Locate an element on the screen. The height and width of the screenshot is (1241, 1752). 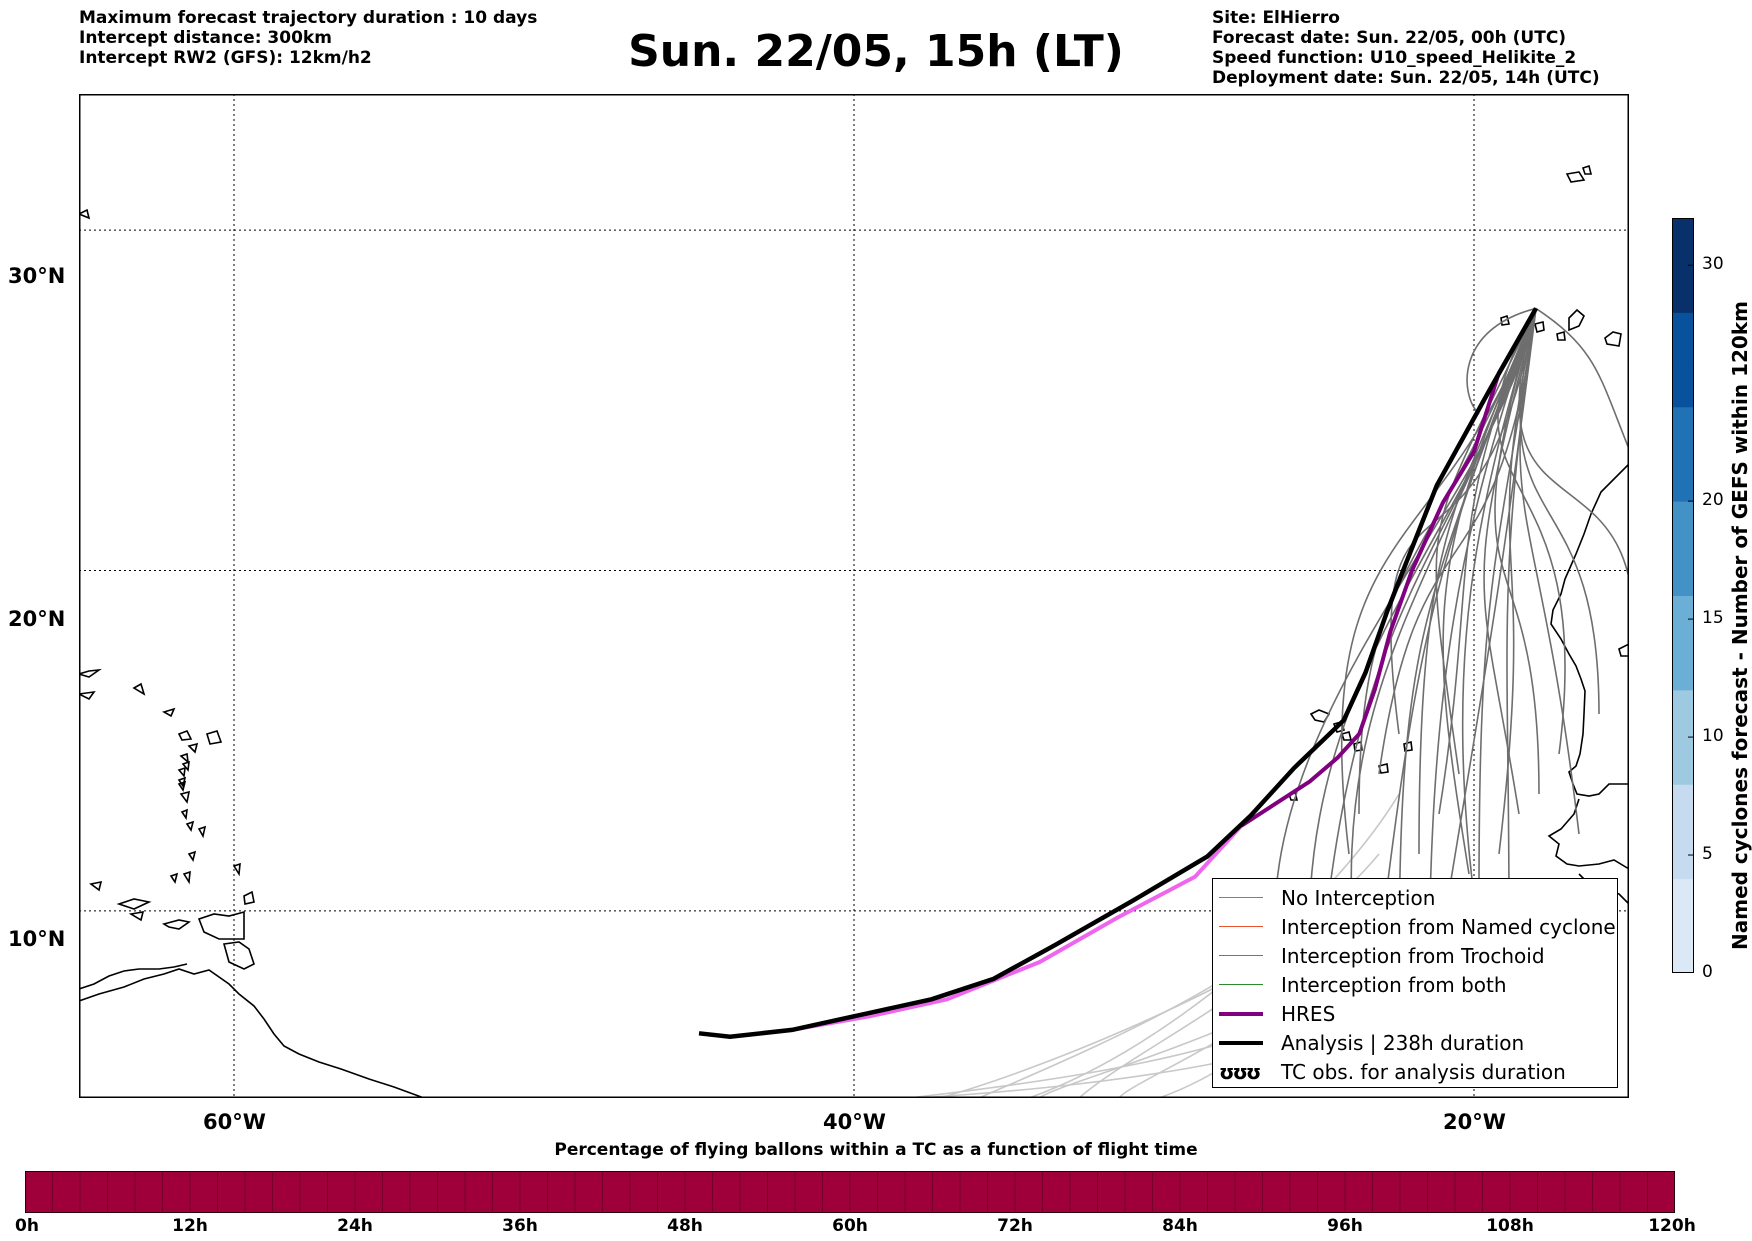
colorbar-tick-label: 0 is located at coordinates (1707, 972).